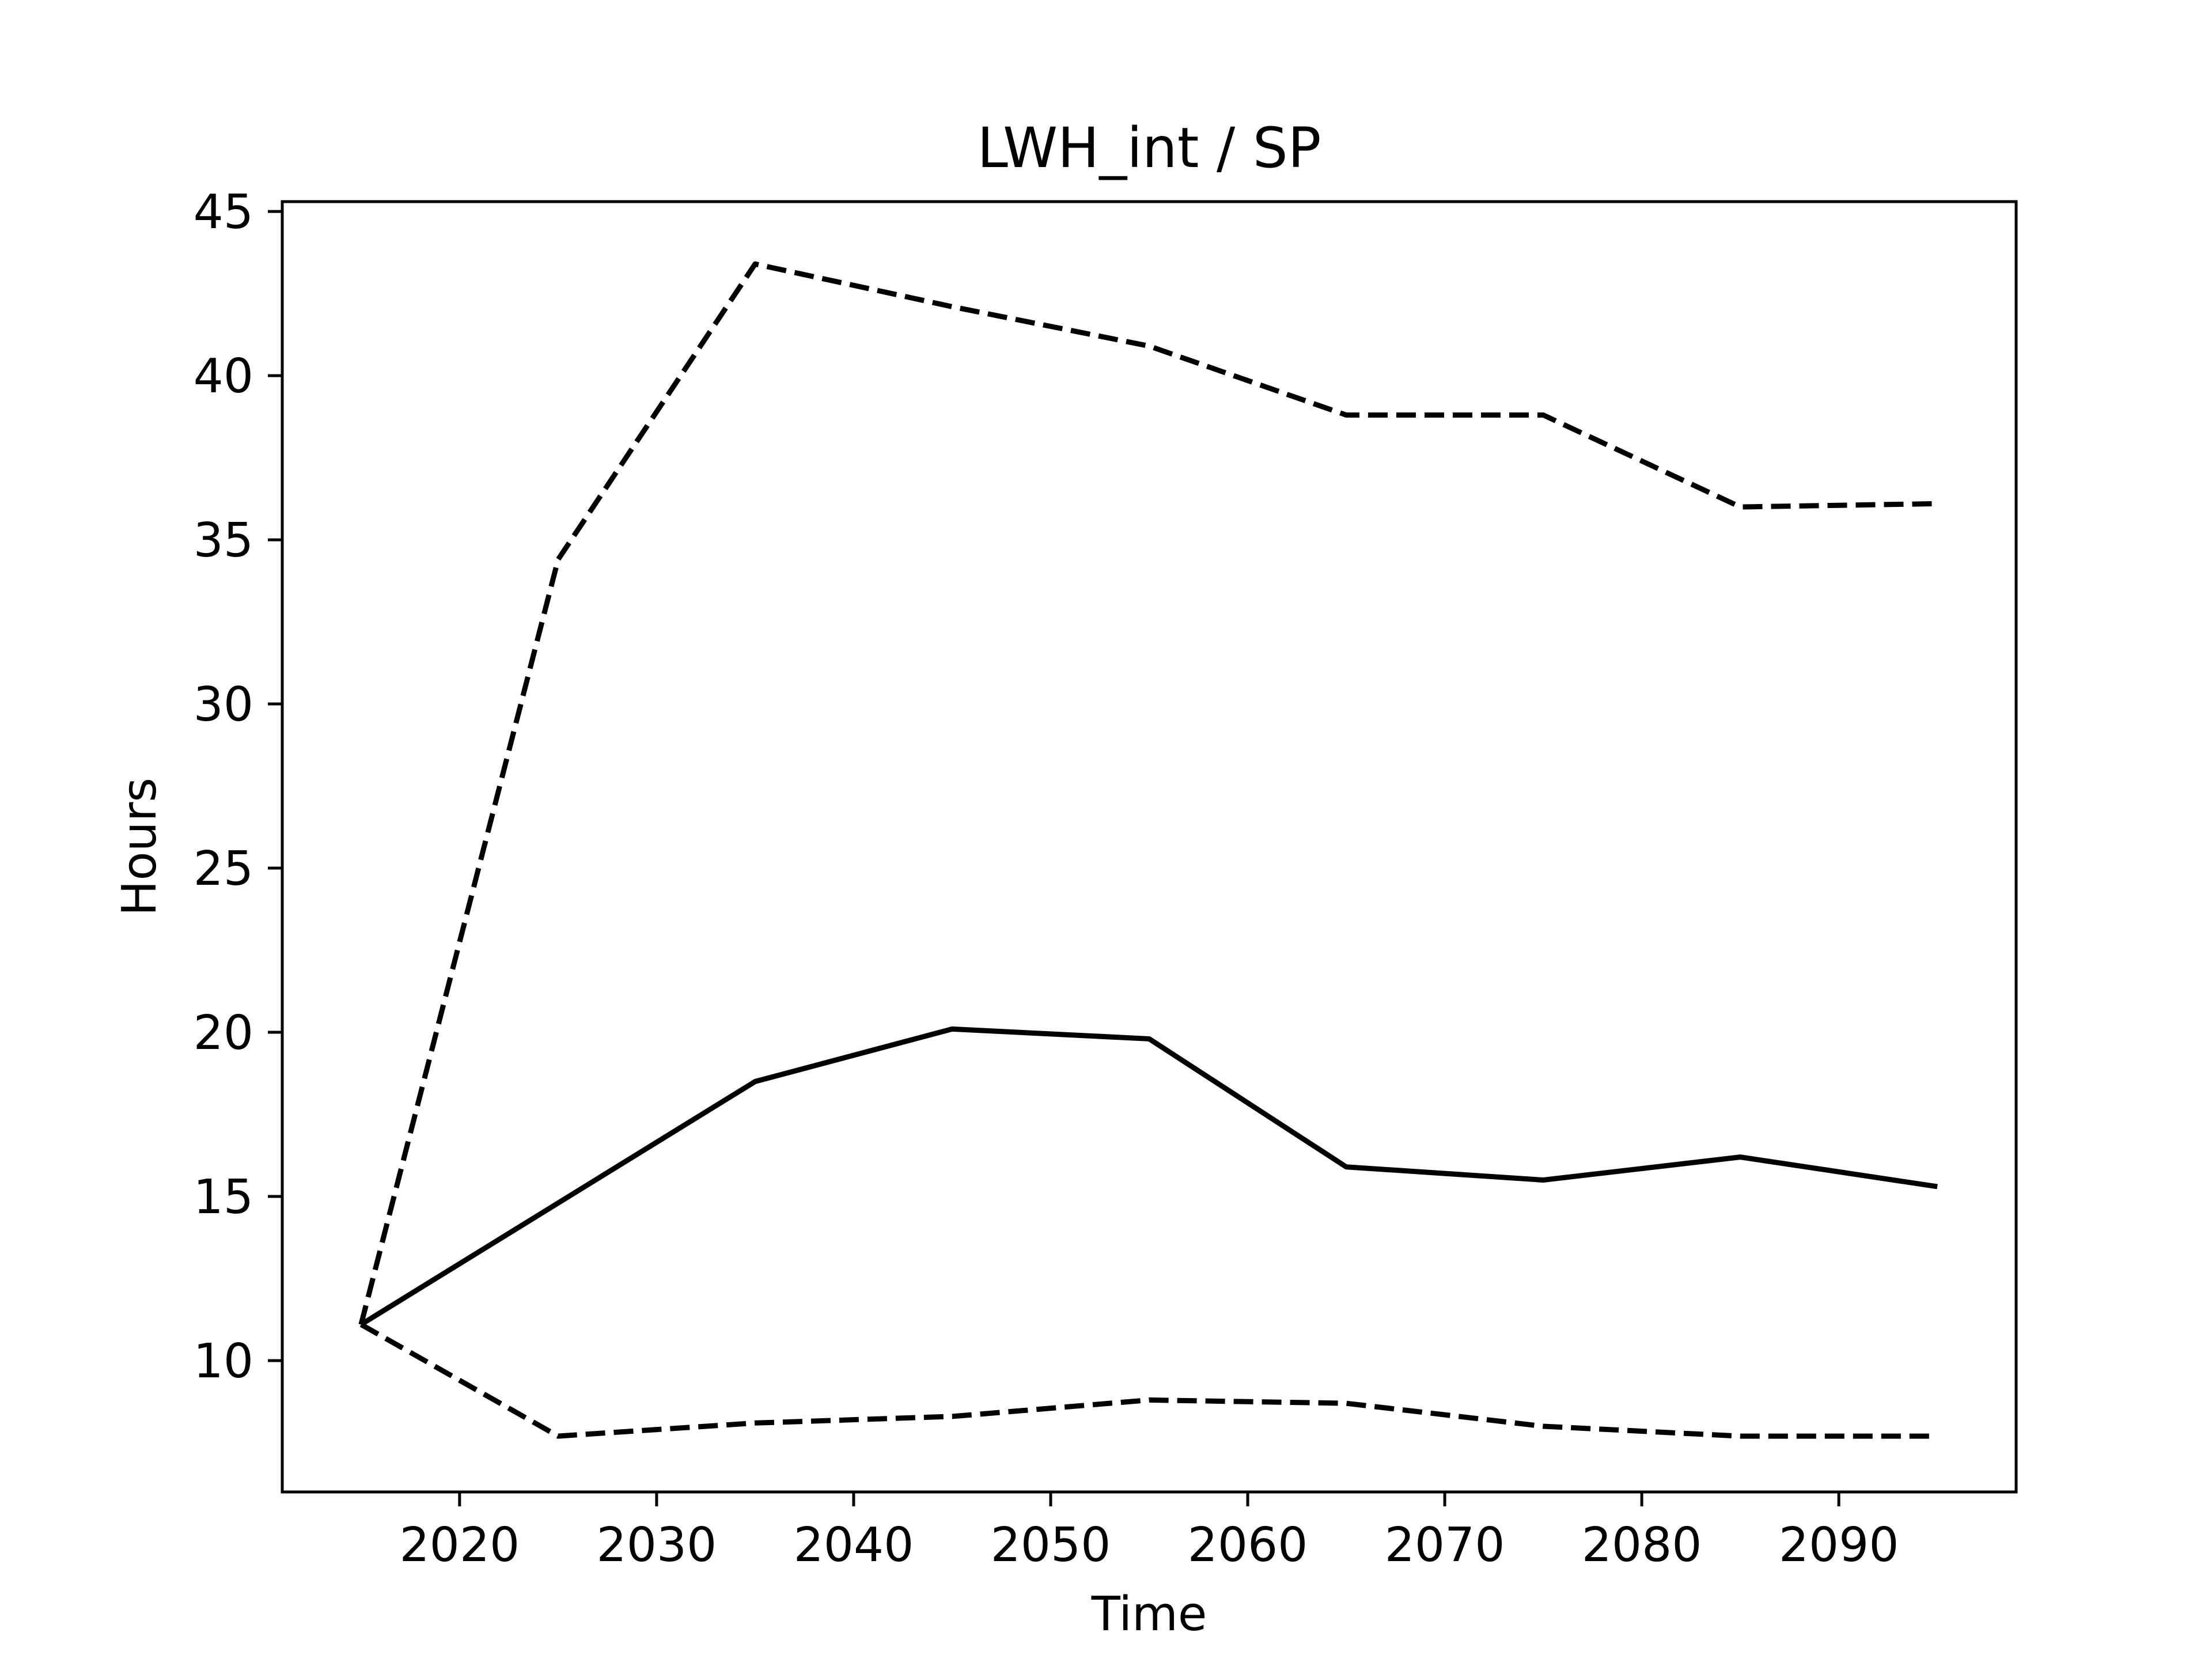 This screenshot has width=2212, height=1659. What do you see at coordinates (223, 704) in the screenshot?
I see `y-tick-label: 30` at bounding box center [223, 704].